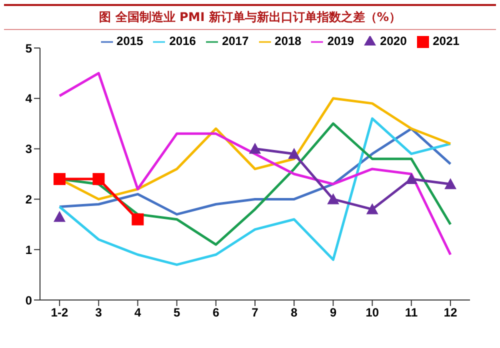 This screenshot has height=348, width=500. What do you see at coordinates (28, 48) in the screenshot?
I see `y-tick-label: 5` at bounding box center [28, 48].